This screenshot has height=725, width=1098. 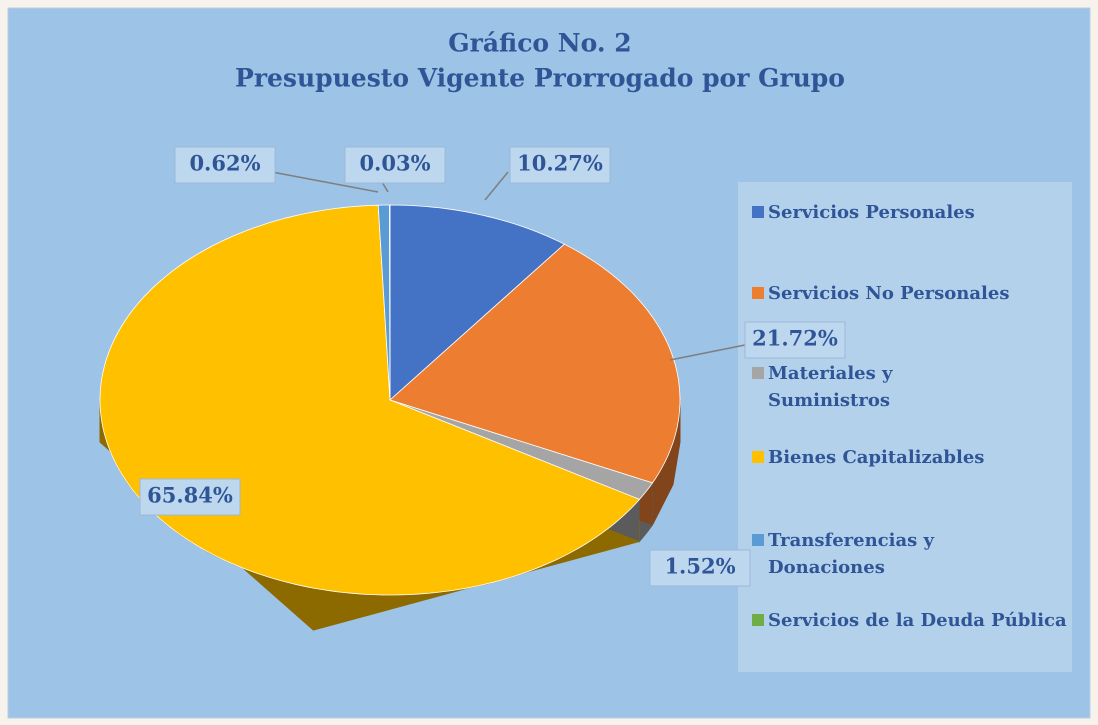 What do you see at coordinates (917, 620) in the screenshot?
I see `legend-label: Servicios de la Deuda Pública` at bounding box center [917, 620].